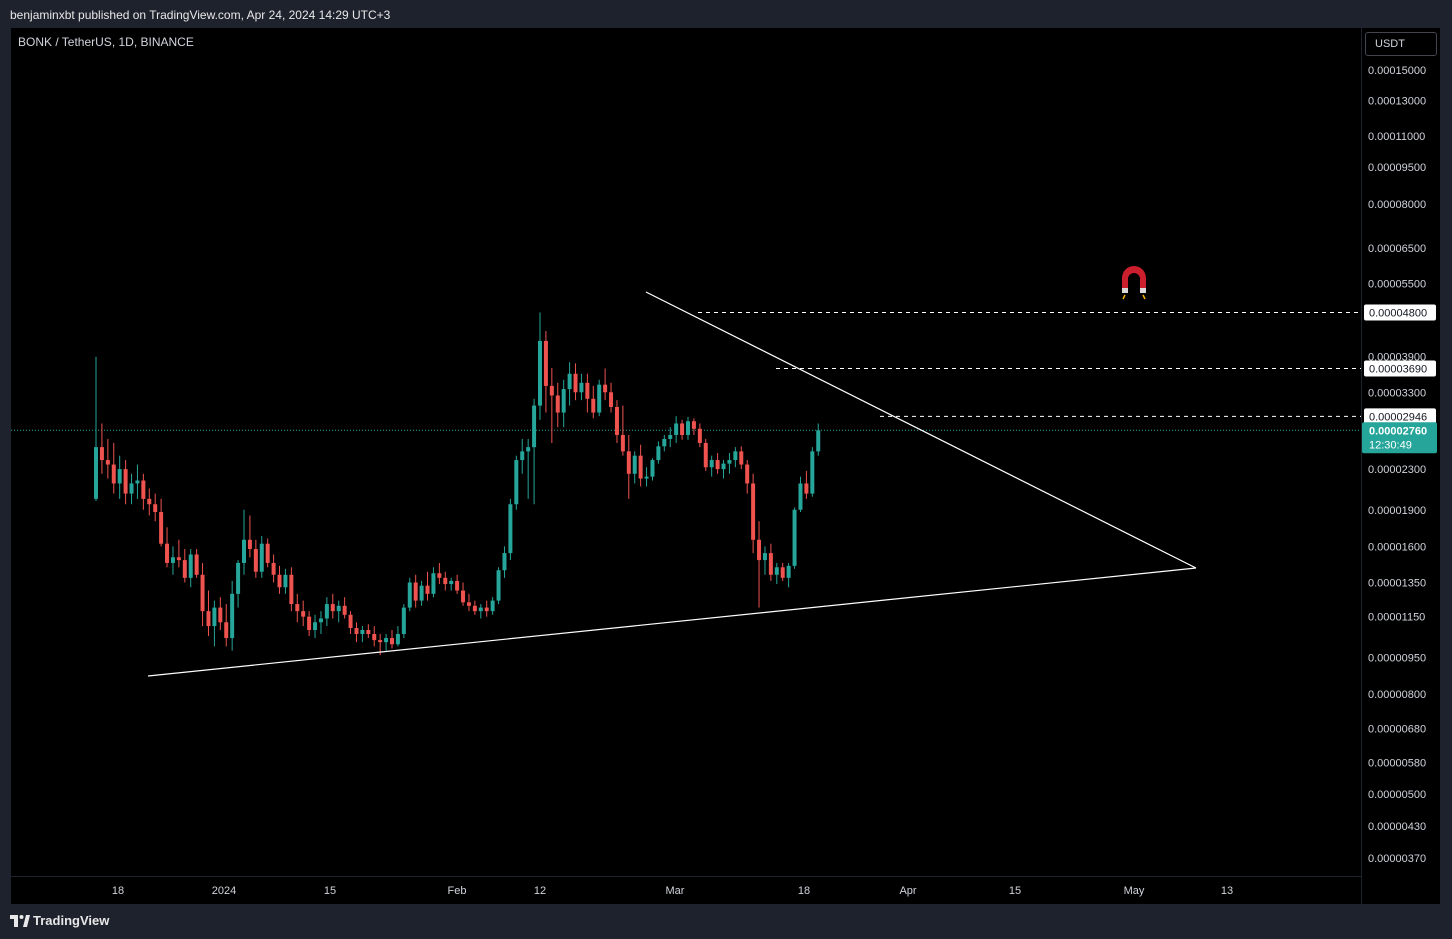 The height and width of the screenshot is (939, 1452). I want to click on time-tick-label: 2024, so click(224, 891).